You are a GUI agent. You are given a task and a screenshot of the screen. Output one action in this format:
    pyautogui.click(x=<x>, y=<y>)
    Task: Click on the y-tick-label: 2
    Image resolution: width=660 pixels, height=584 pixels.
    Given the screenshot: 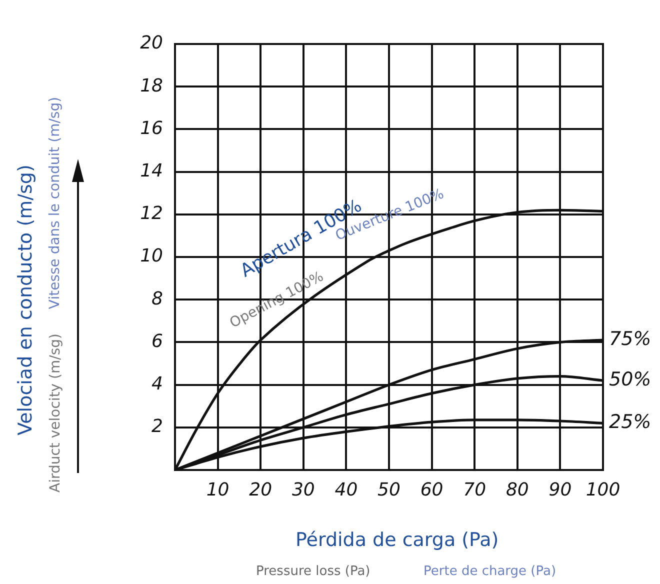 What is the action you would take?
    pyautogui.click(x=157, y=427)
    